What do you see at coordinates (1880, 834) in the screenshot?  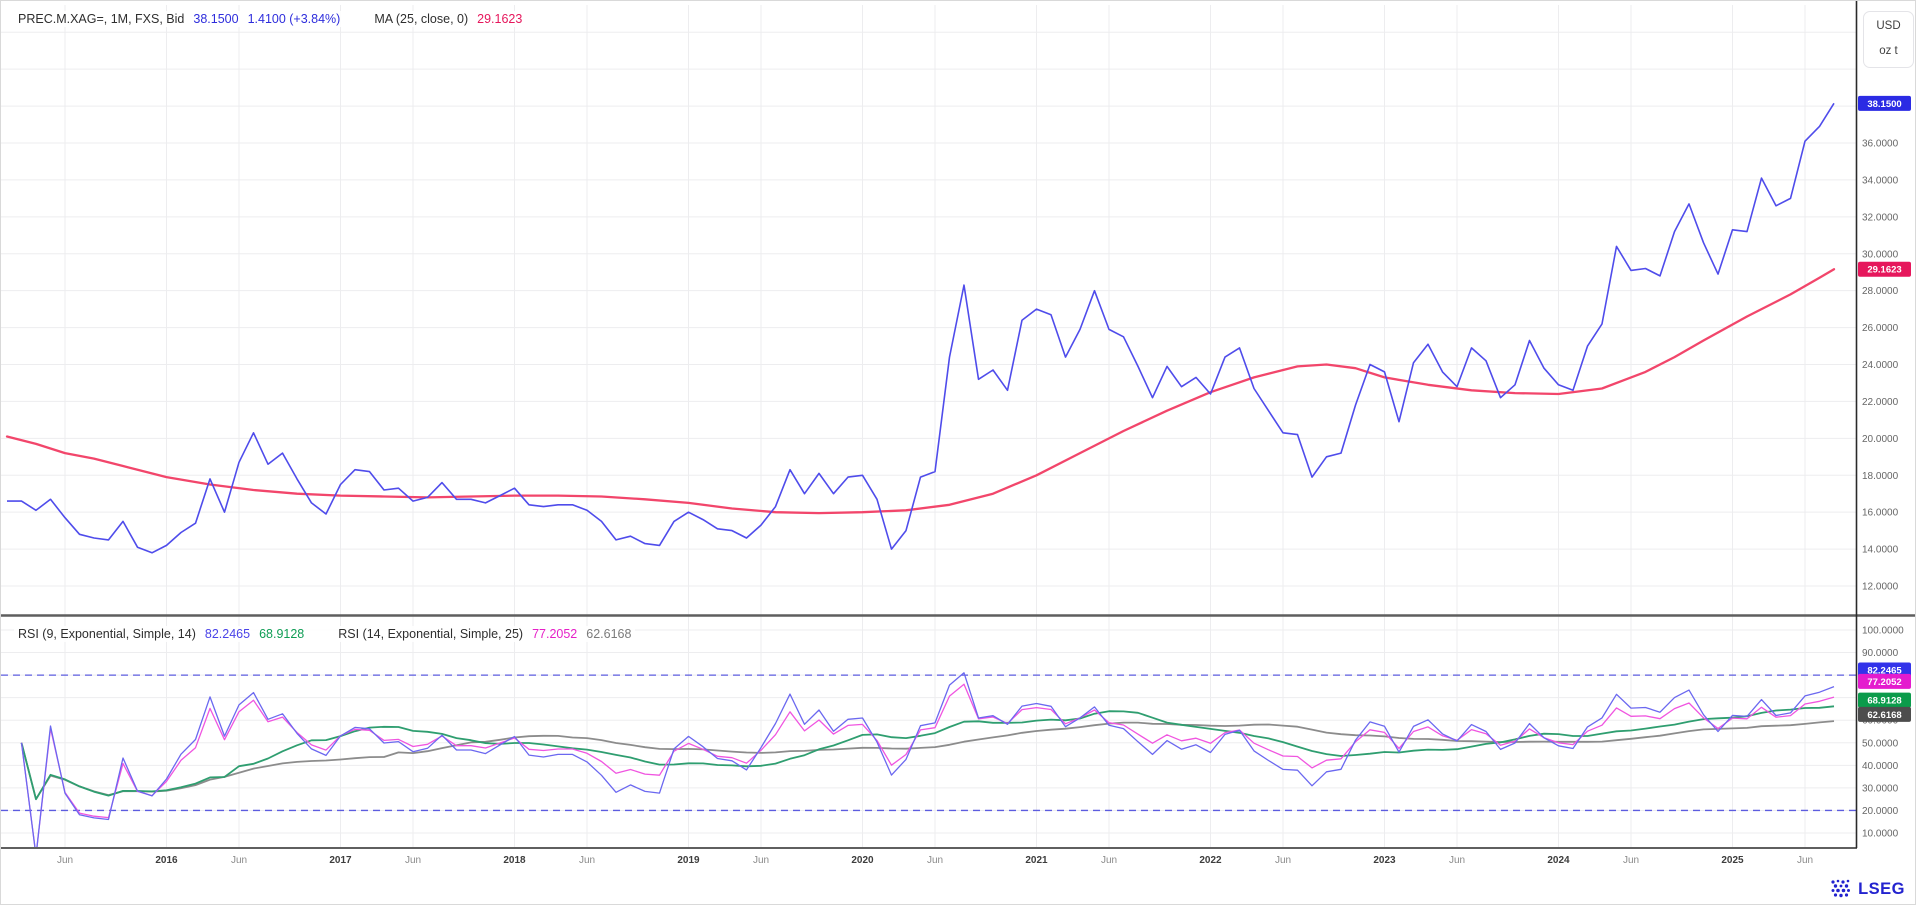 I see `rsi-axis-tick-label: 10.0000` at bounding box center [1880, 834].